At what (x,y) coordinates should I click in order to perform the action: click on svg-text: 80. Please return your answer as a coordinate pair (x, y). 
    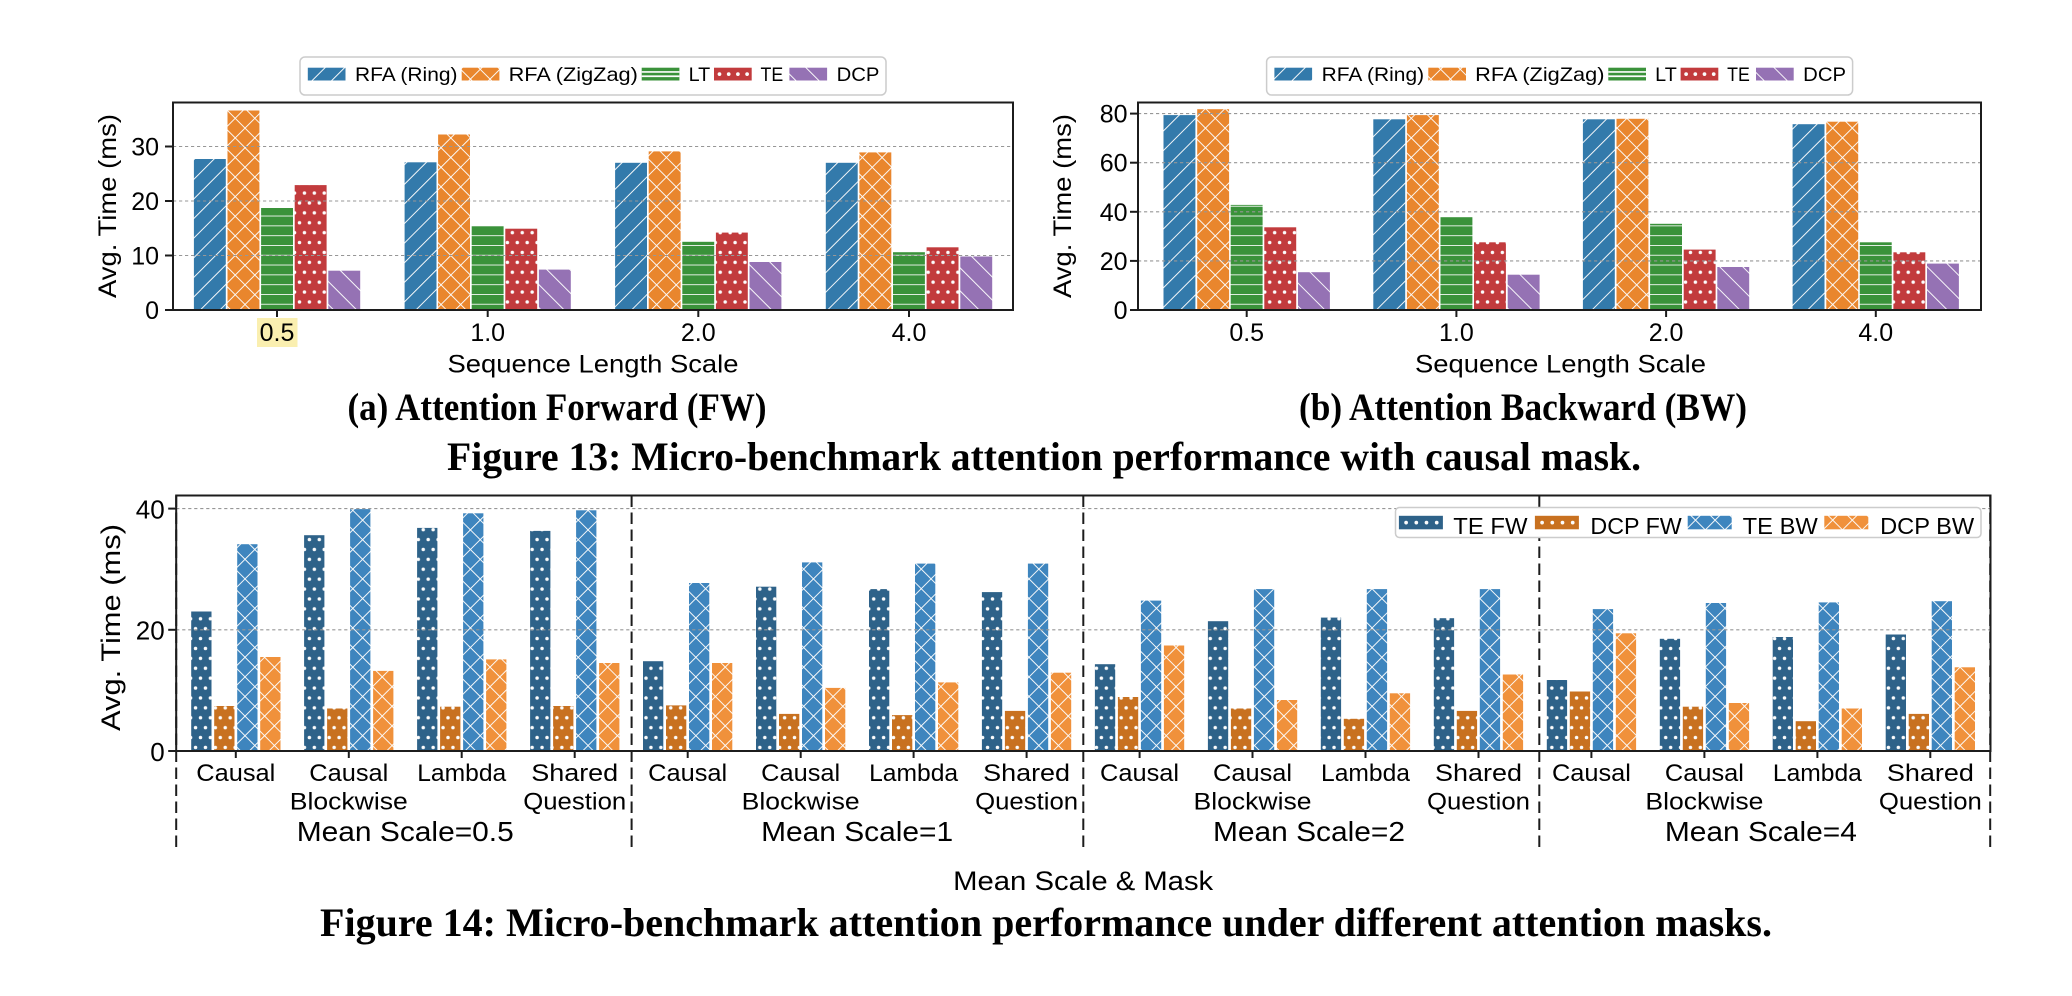
    Looking at the image, I should click on (1114, 115).